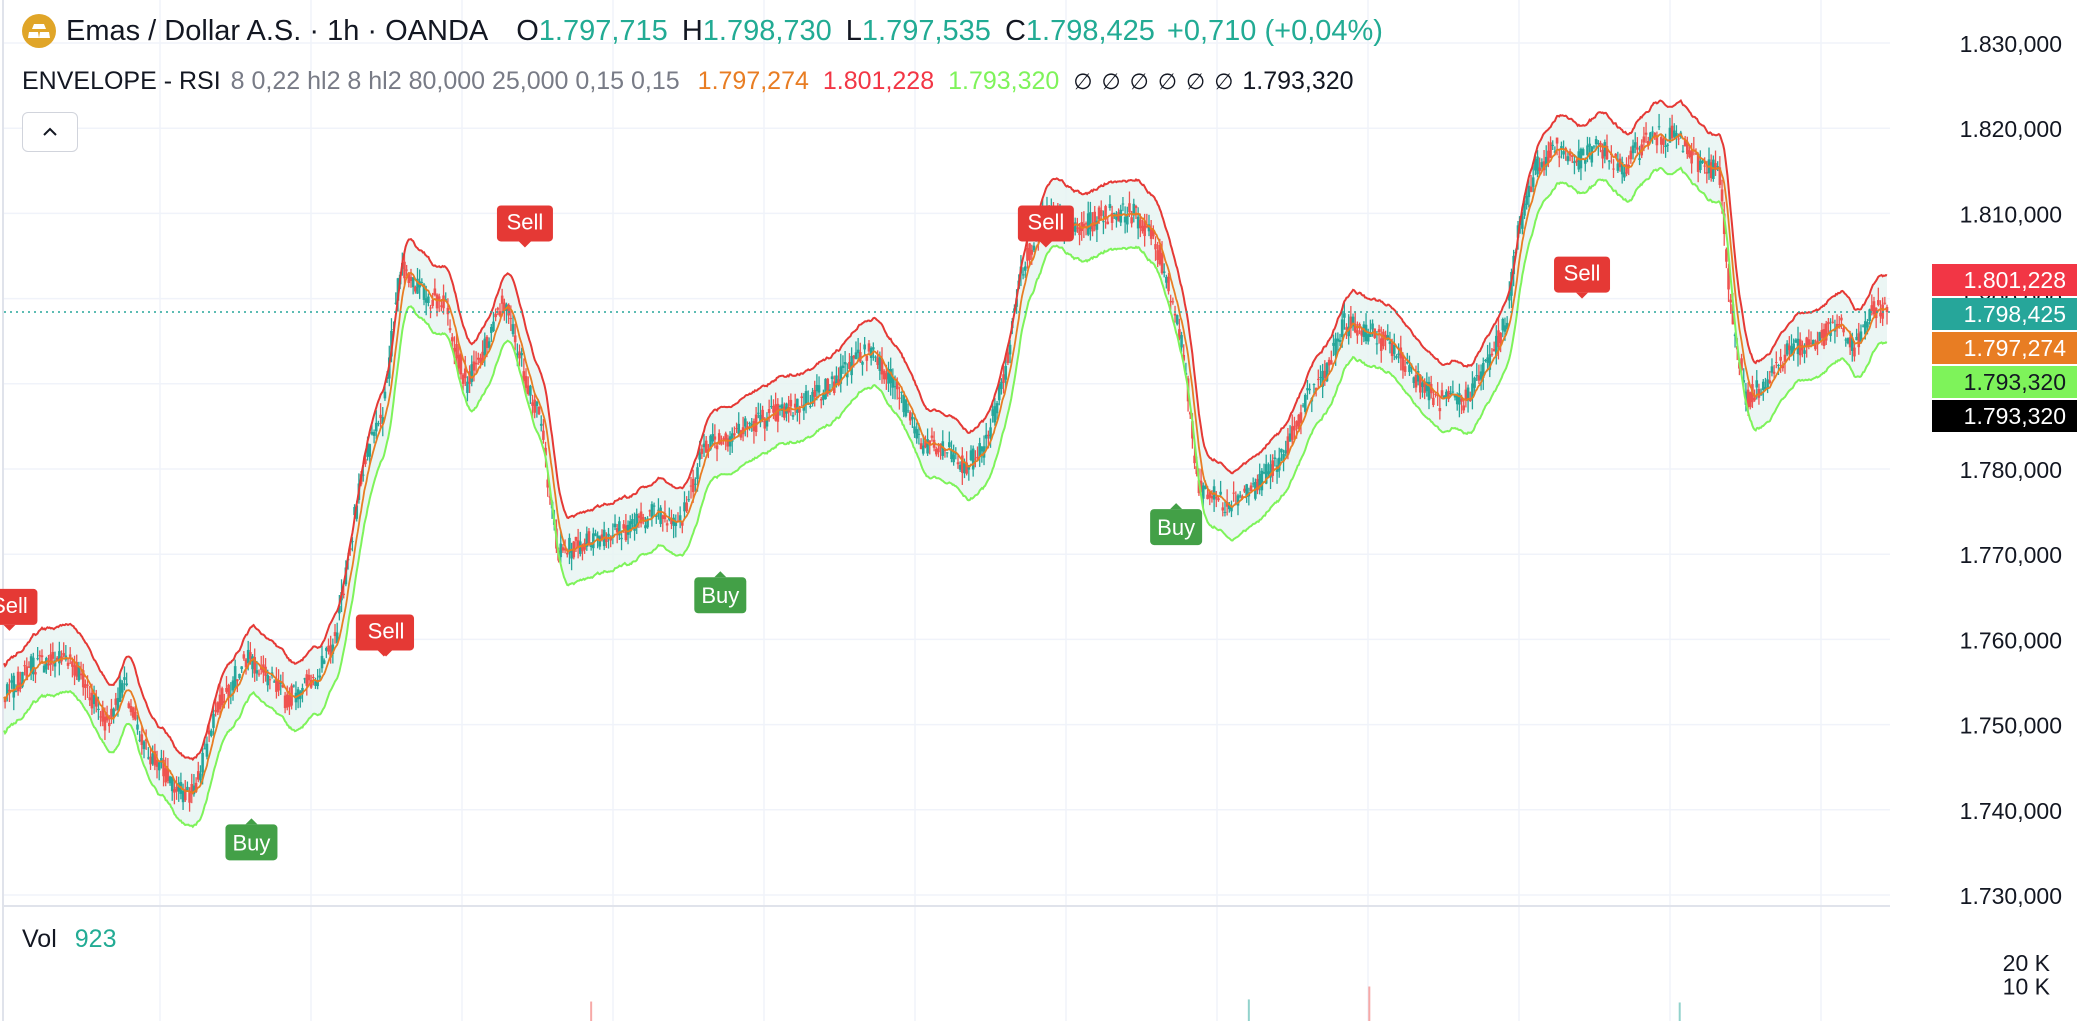 This screenshot has height=1021, width=2077. I want to click on volume-bar, so click(591, 1011).